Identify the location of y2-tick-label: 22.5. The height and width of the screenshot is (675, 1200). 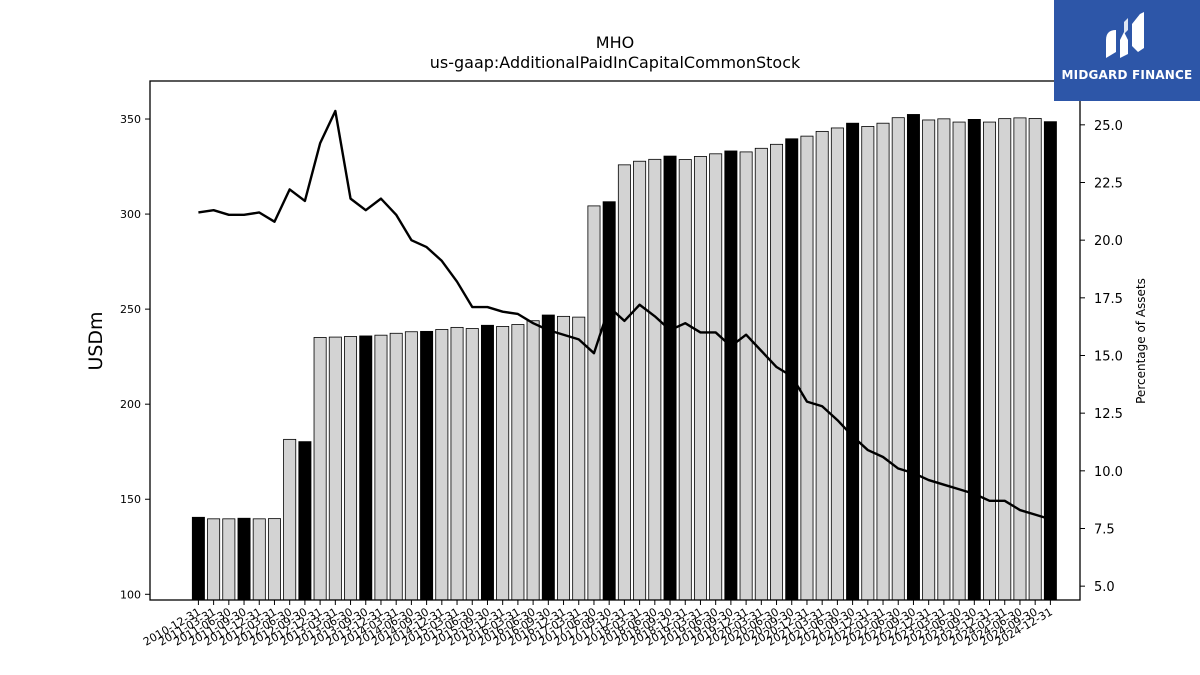
(1108, 183).